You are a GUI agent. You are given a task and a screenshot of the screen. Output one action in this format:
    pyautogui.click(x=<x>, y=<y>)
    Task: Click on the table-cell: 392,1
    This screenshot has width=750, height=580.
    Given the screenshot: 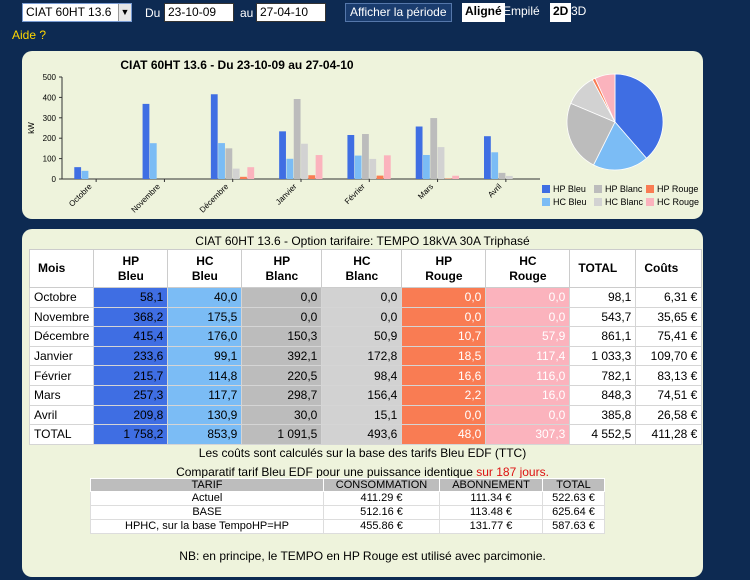 What is the action you would take?
    pyautogui.click(x=282, y=356)
    